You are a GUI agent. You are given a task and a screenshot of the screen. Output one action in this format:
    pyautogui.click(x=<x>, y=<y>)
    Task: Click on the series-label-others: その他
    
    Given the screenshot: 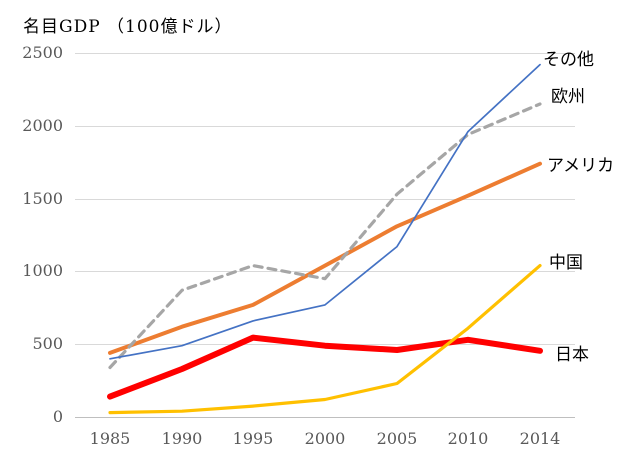 What is the action you would take?
    pyautogui.click(x=568, y=60)
    